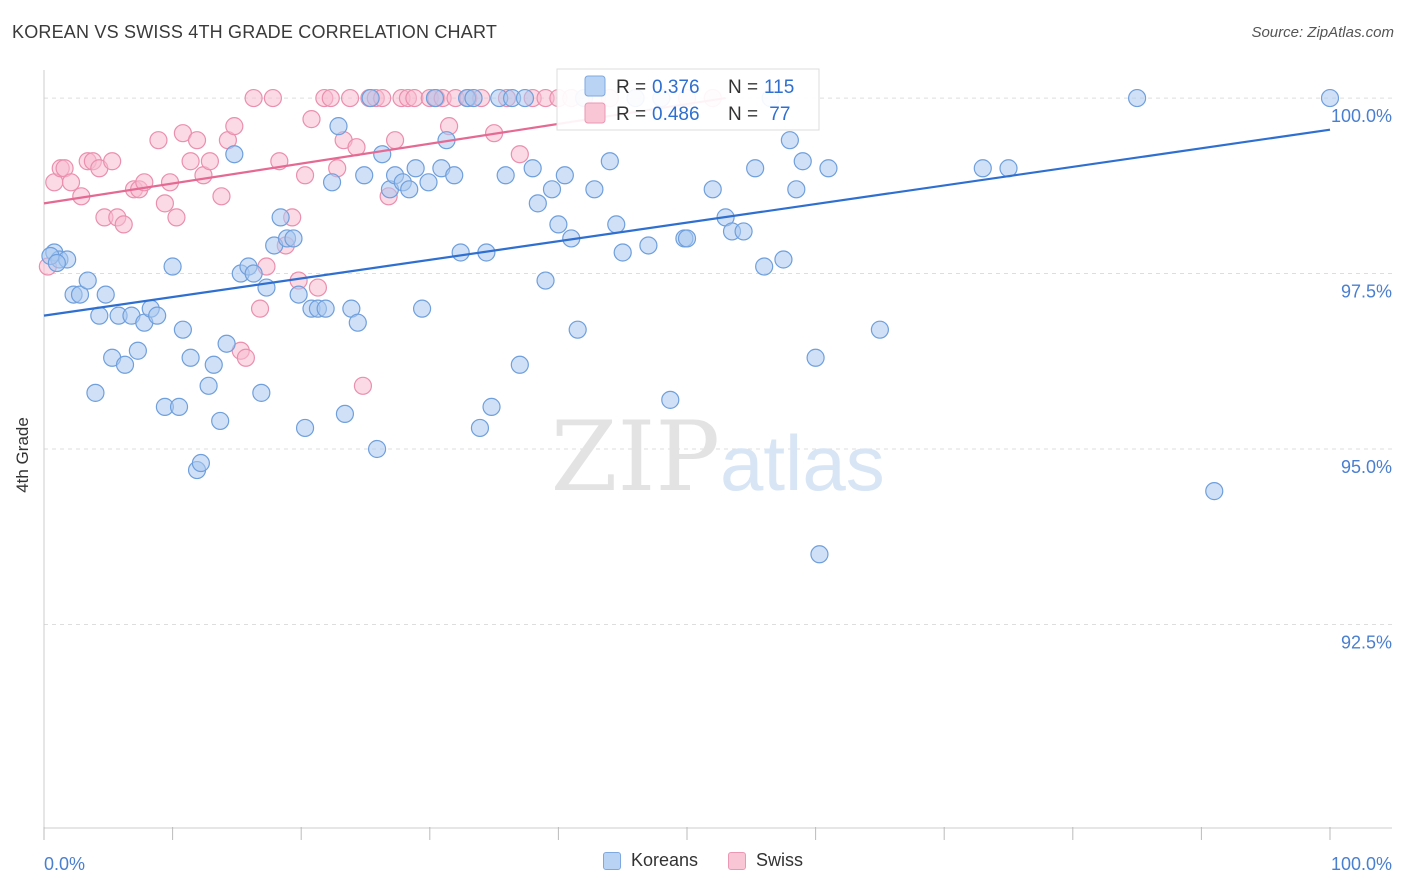  Describe the element at coordinates (802, 463) in the screenshot. I see `watermark-atlas: atlas` at that location.